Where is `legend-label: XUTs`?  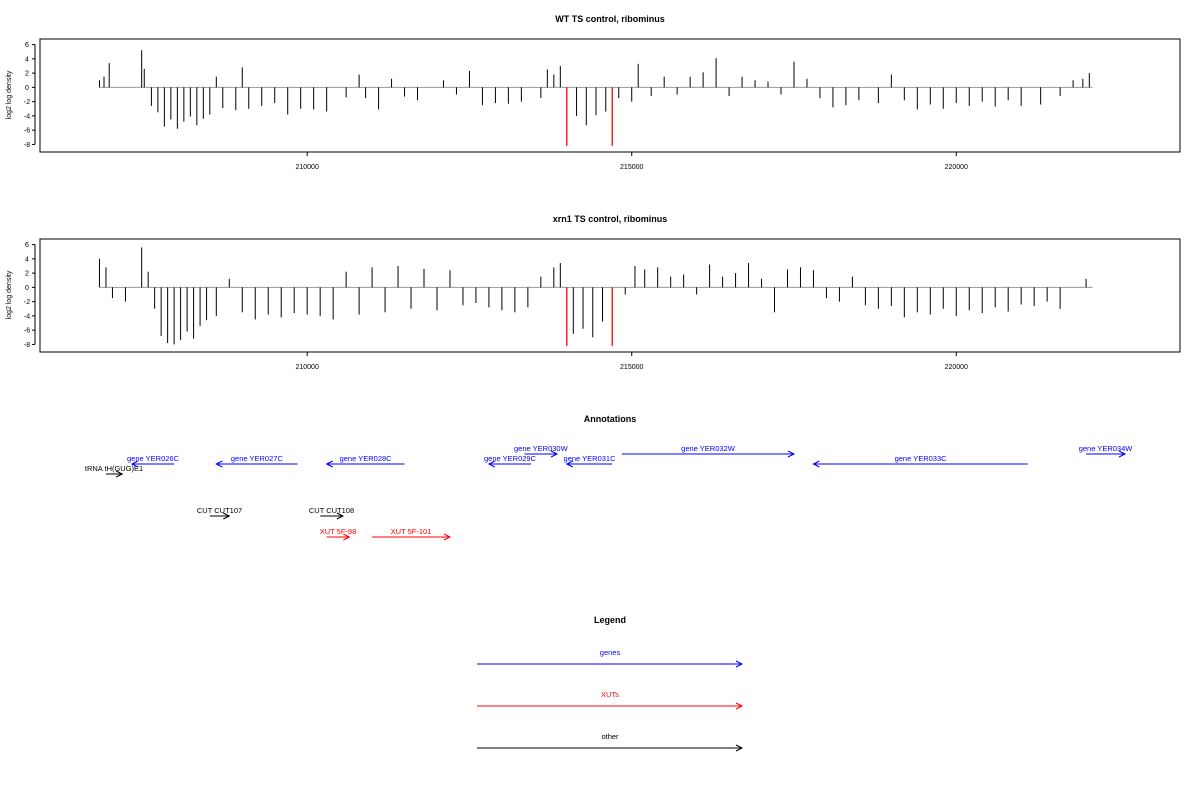
legend-label: XUTs is located at coordinates (610, 694).